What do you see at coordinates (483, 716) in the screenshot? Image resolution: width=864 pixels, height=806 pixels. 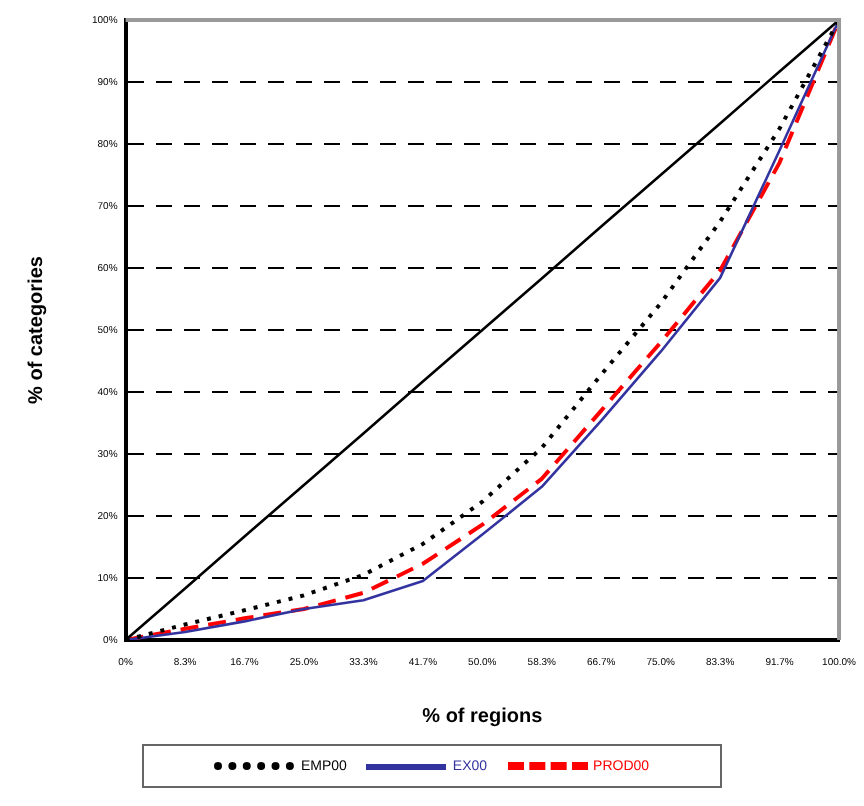 I see `x-axis-title: % of regions` at bounding box center [483, 716].